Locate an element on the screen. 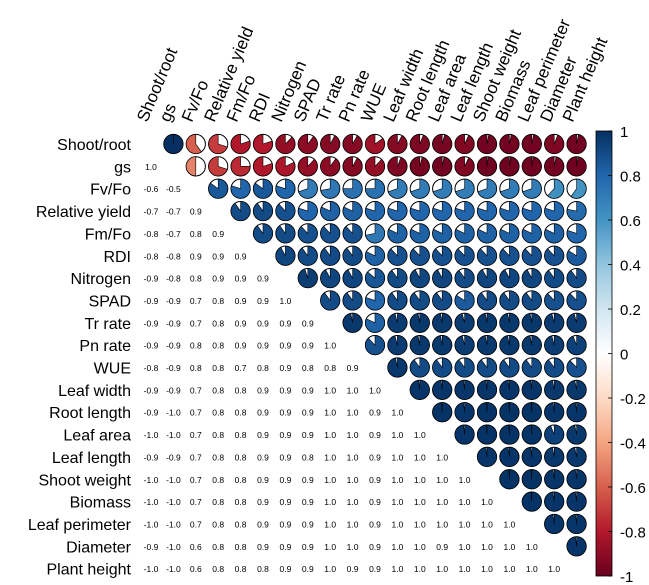 This screenshot has width=649, height=585. row-label: Tr rate is located at coordinates (107, 324).